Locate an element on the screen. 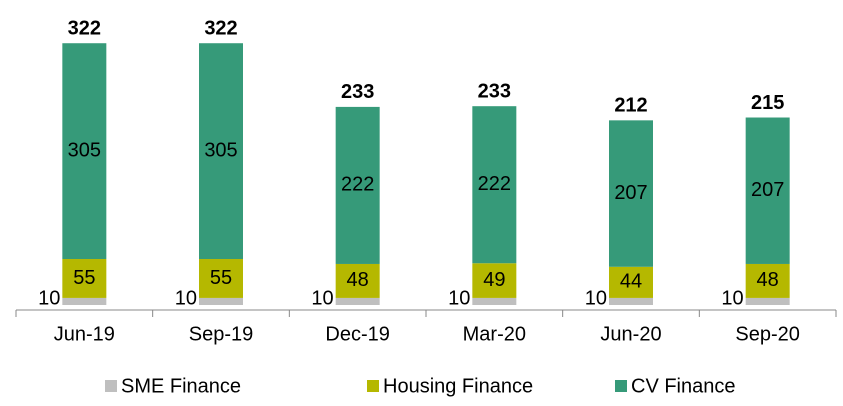 The image size is (843, 406). legend-label: CV Finance is located at coordinates (683, 386).